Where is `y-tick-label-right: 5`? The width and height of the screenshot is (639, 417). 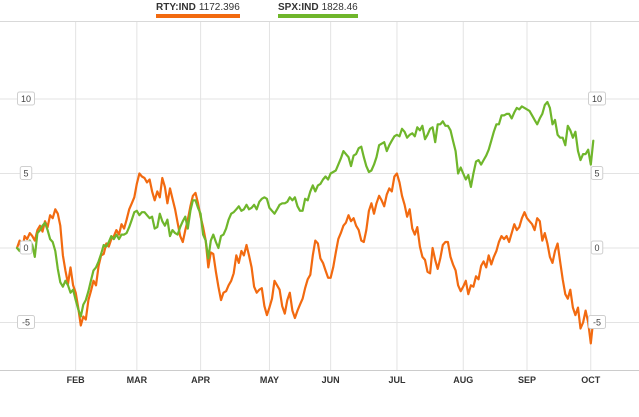 y-tick-label-right: 5 is located at coordinates (596, 174).